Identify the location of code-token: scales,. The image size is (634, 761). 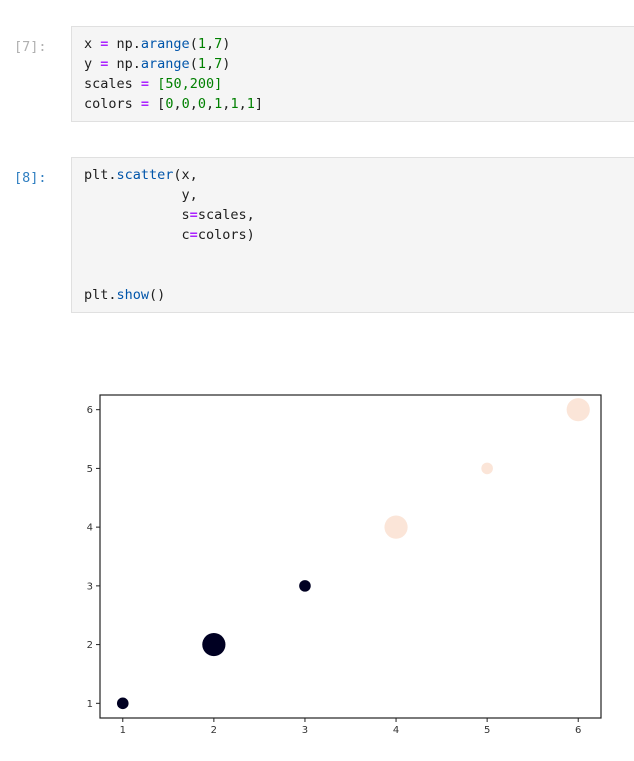
(226, 215).